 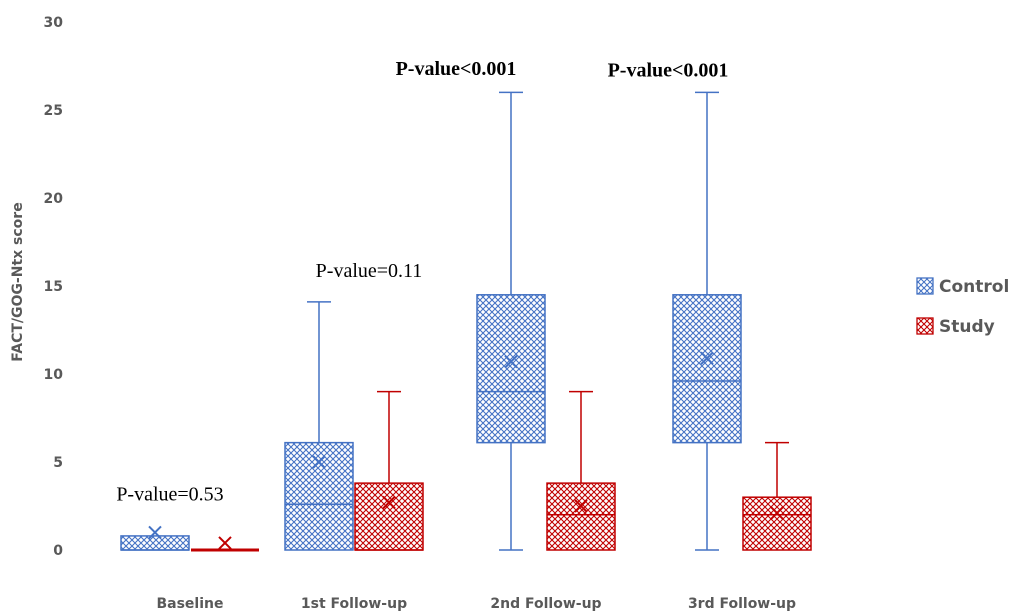 What do you see at coordinates (974, 287) in the screenshot?
I see `legend-label-control: Control` at bounding box center [974, 287].